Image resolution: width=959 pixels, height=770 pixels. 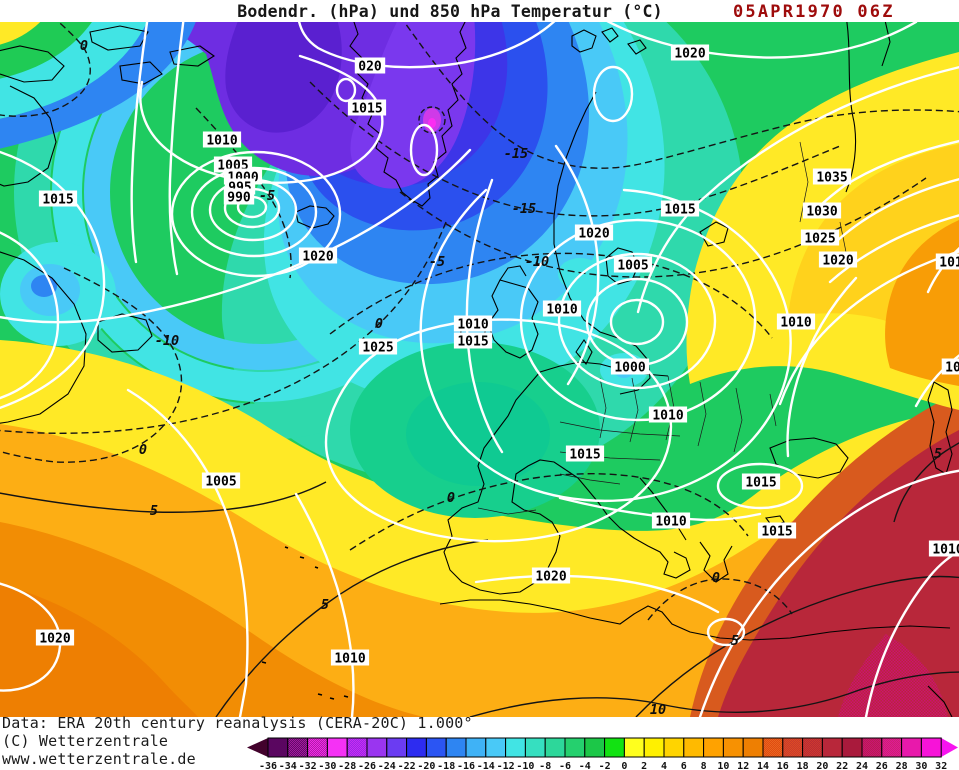 I want to click on svg-text: -22, so click(x=407, y=765).